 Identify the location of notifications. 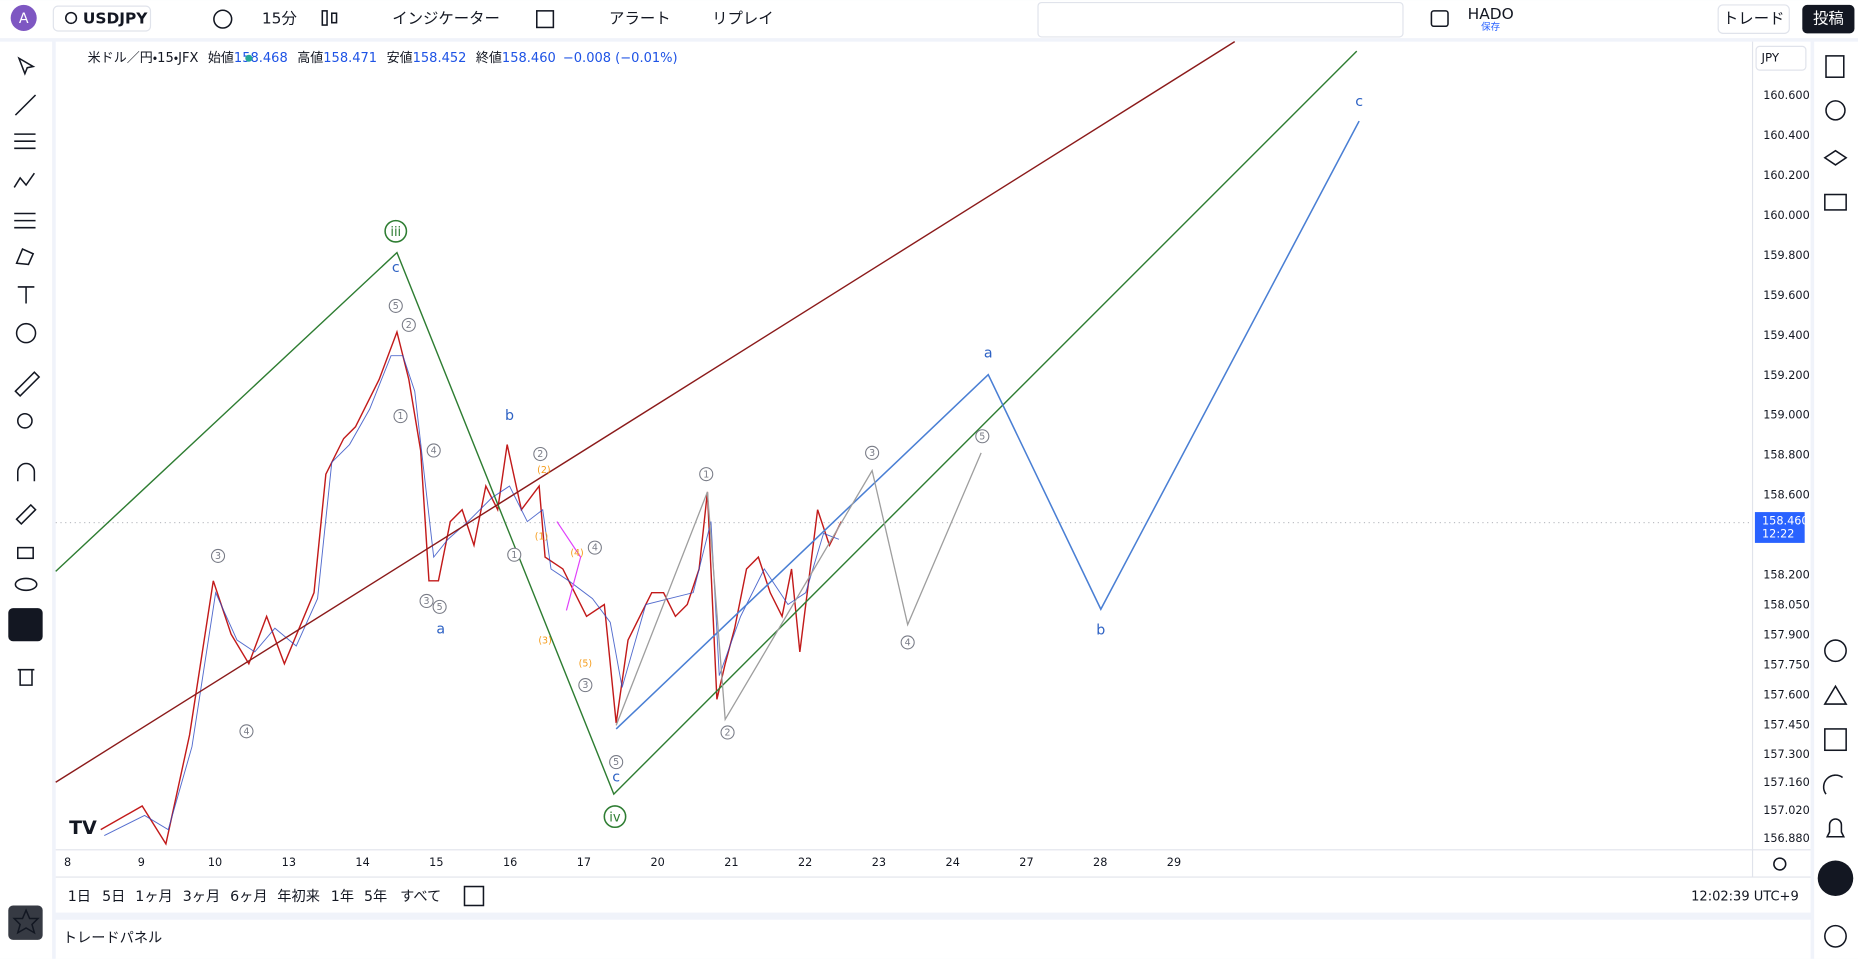
(1835, 828).